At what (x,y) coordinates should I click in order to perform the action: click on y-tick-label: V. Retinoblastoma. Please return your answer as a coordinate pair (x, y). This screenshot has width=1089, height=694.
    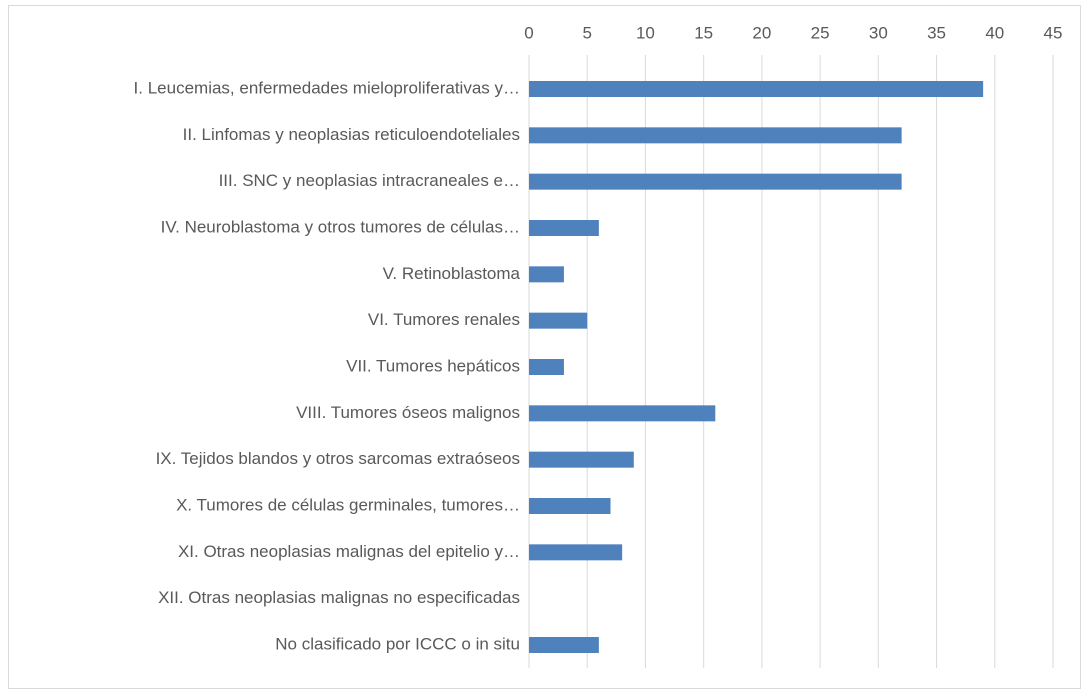
    Looking at the image, I should click on (452, 273).